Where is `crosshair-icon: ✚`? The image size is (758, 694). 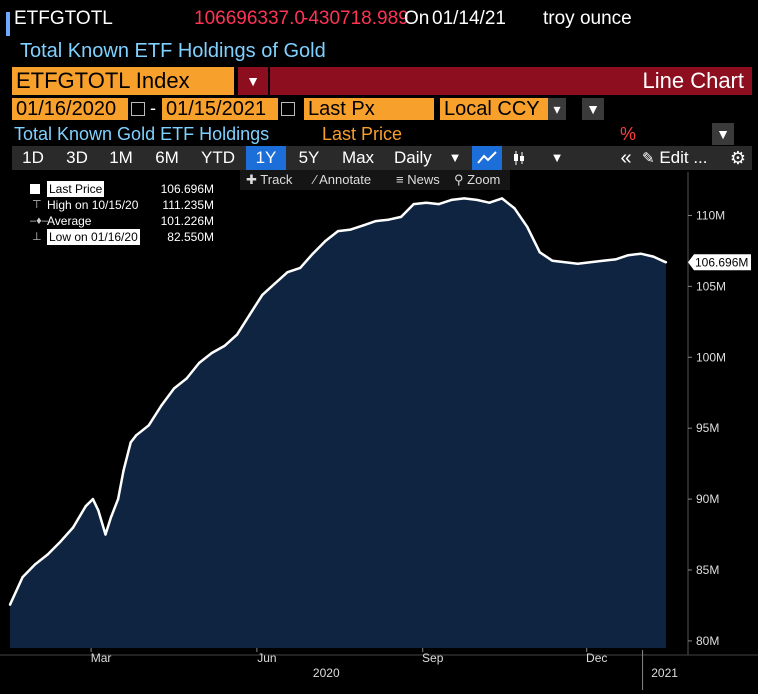 crosshair-icon: ✚ is located at coordinates (251, 179).